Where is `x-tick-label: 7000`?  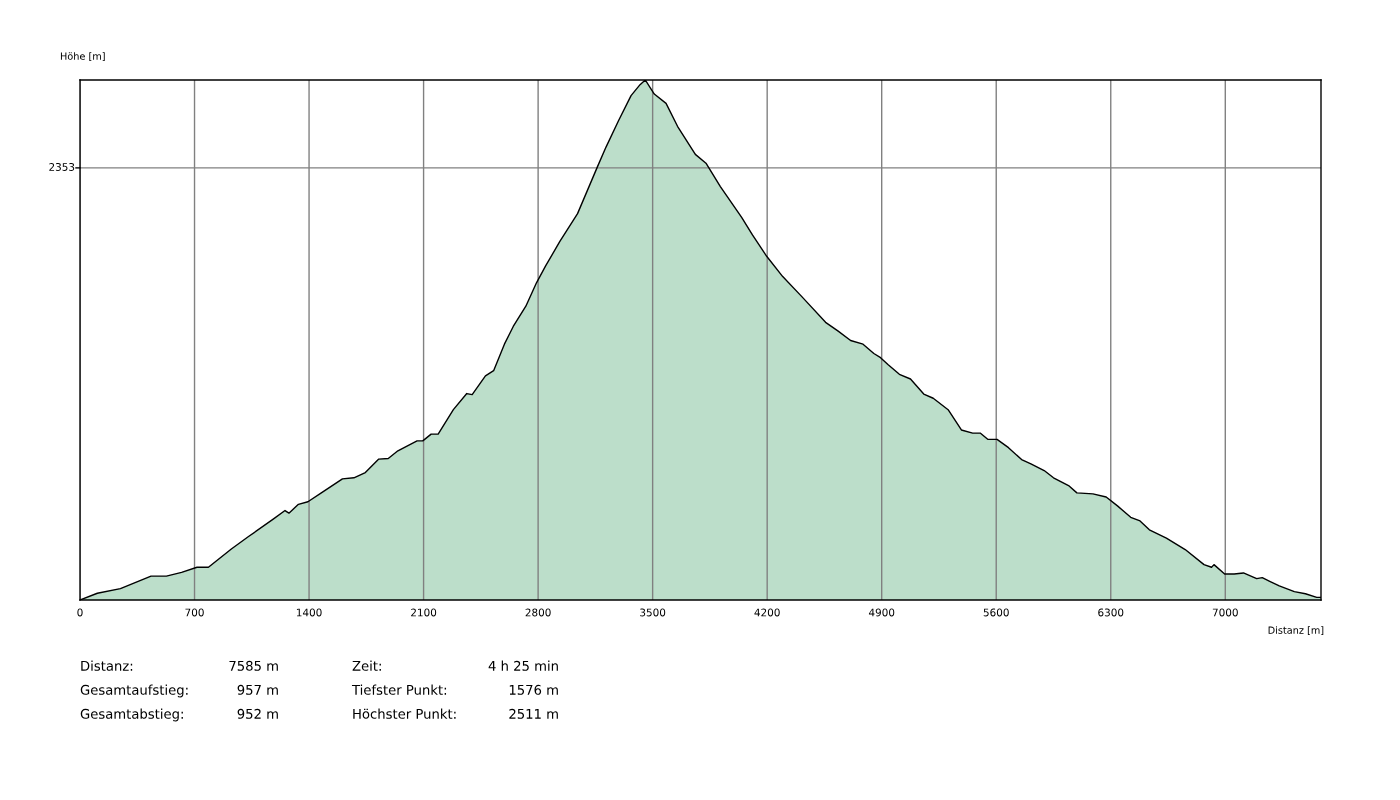
x-tick-label: 7000 is located at coordinates (1225, 612).